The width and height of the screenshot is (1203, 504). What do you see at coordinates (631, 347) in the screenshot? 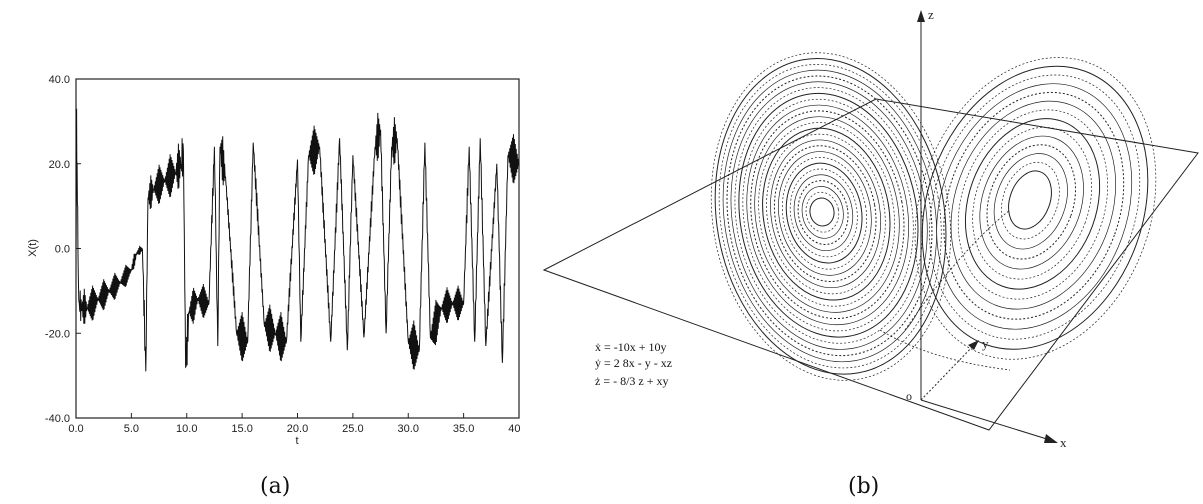
I see `equation-line-1: ẋ = -10x + 10y` at bounding box center [631, 347].